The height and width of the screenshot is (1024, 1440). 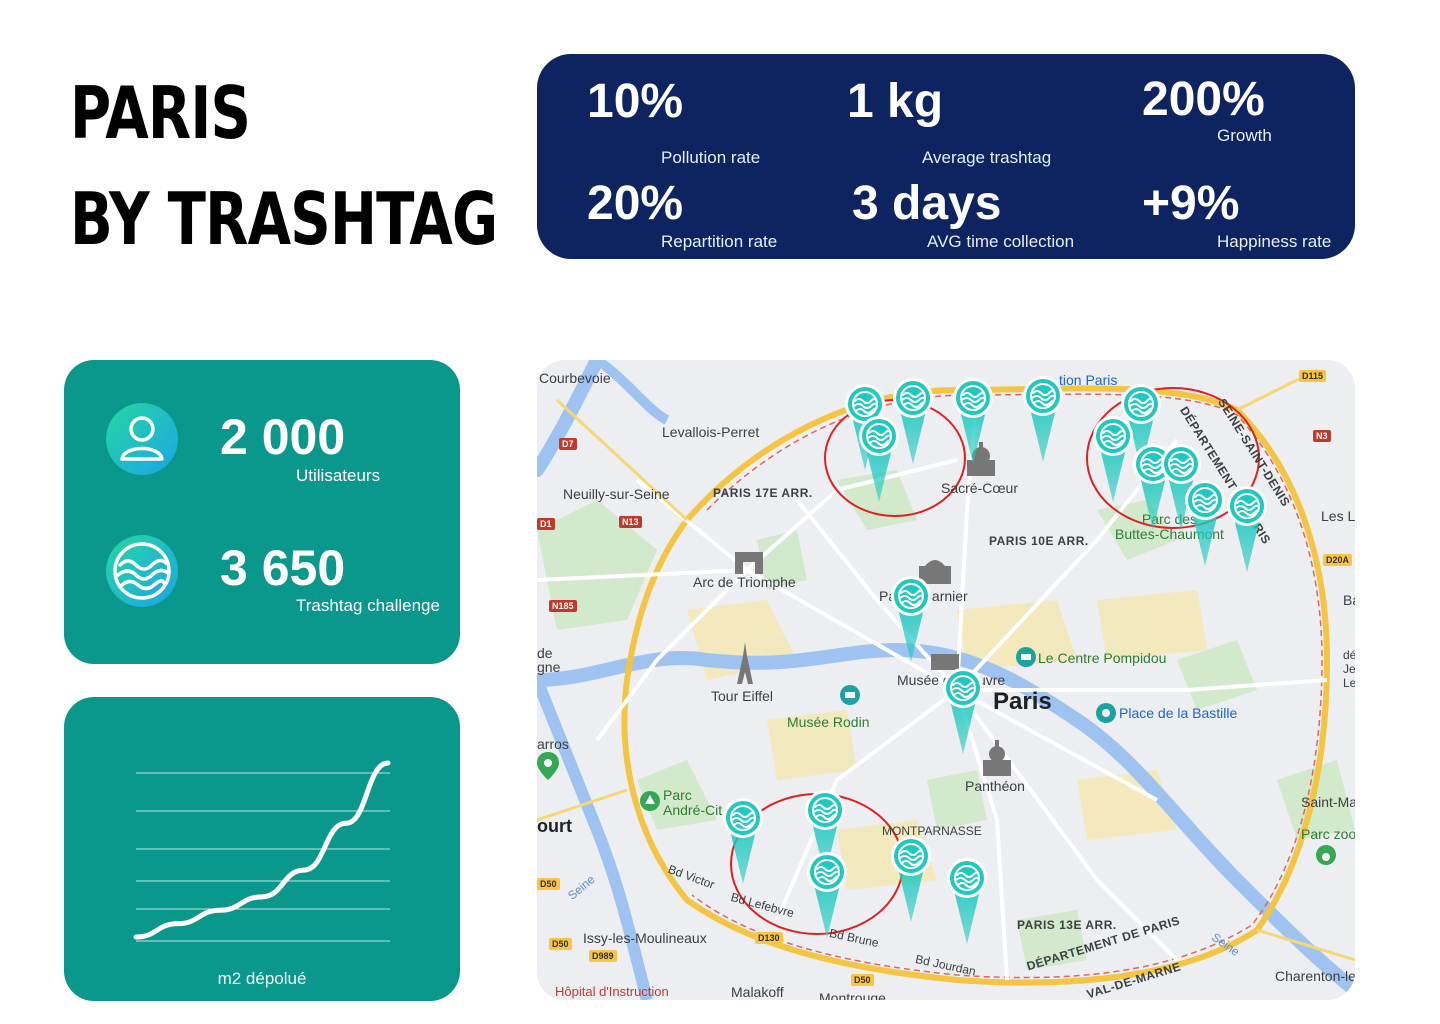 I want to click on road-badge: D20A, so click(x=1338, y=560).